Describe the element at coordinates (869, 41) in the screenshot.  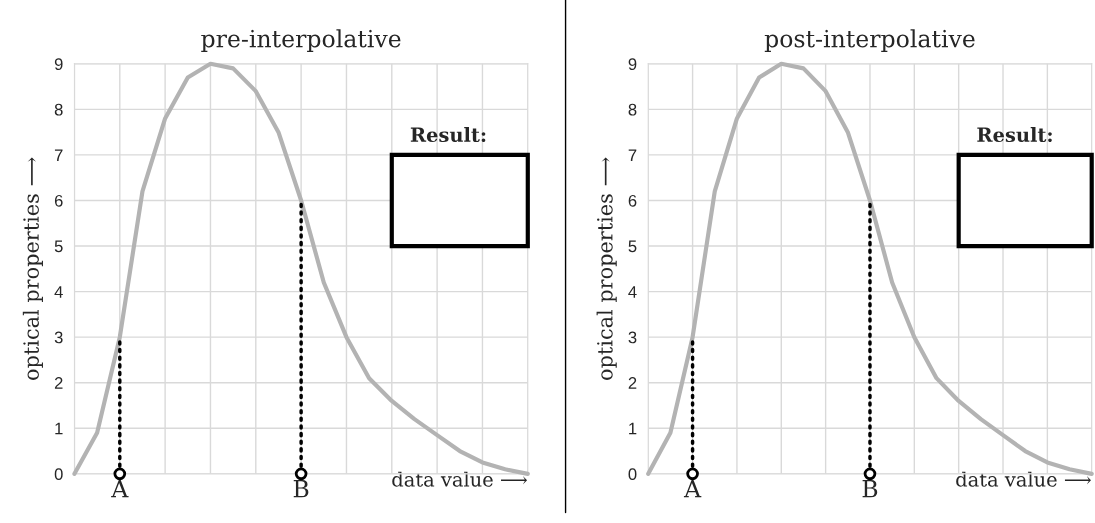
I see `chart-title: post-interpolative` at that location.